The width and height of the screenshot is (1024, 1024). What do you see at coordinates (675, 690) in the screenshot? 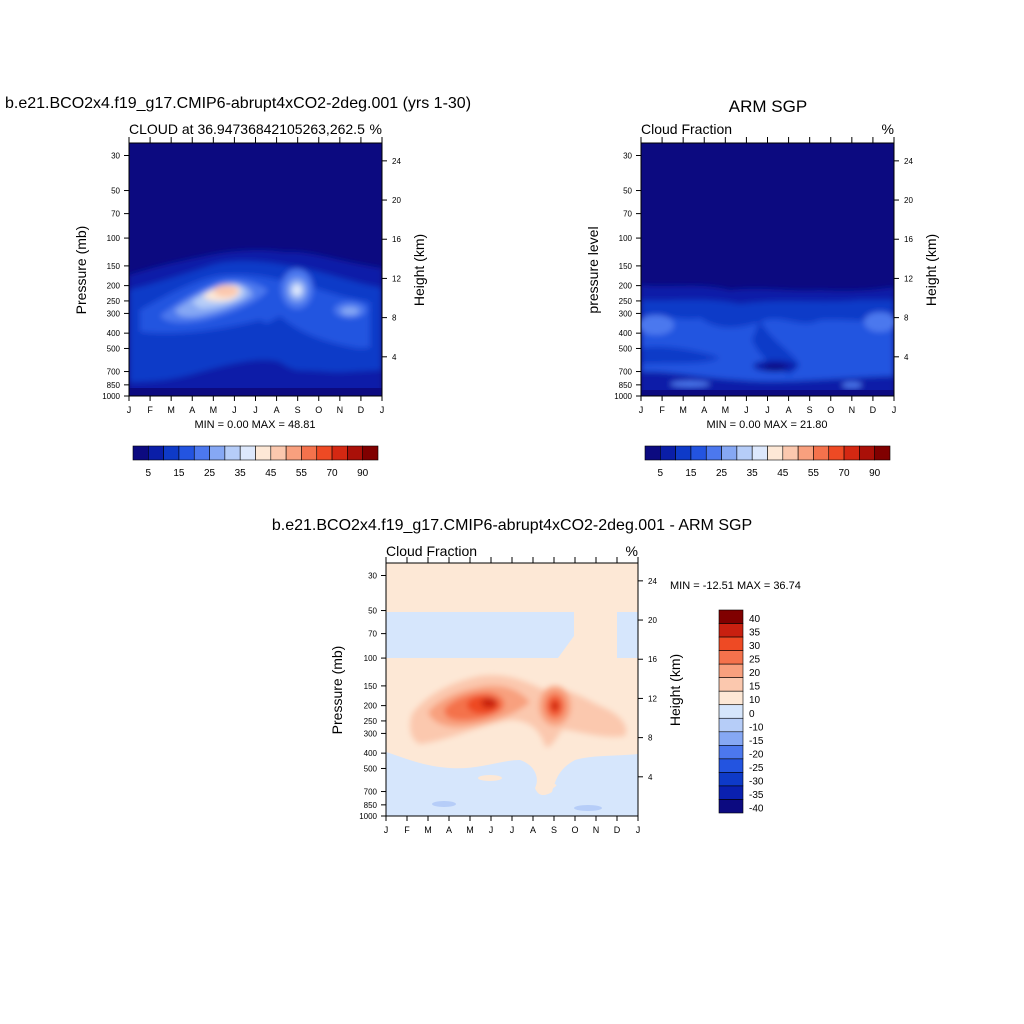
I see `panel-c-y-label-right: Height (km)` at bounding box center [675, 690].